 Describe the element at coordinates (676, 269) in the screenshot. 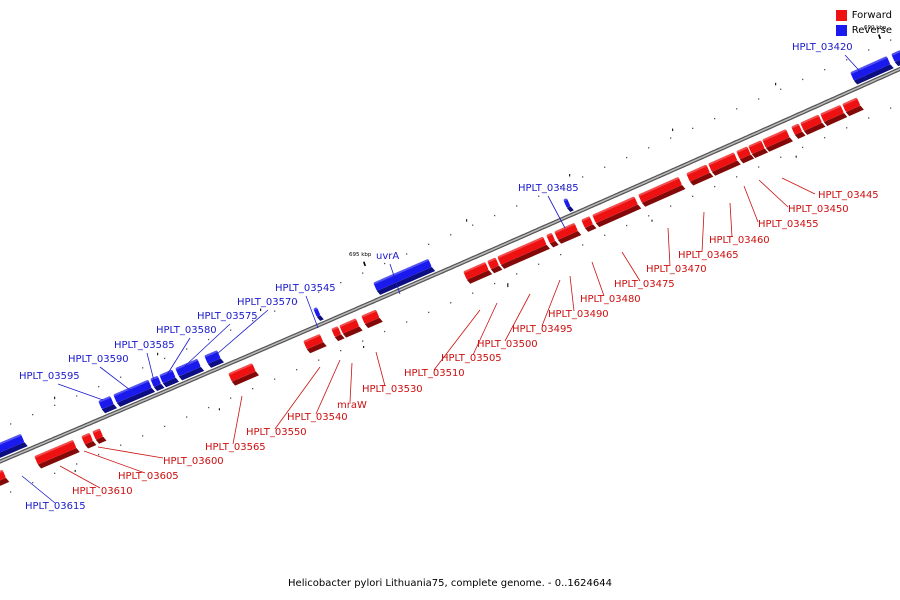

I see `gene-label: HPLT_03470` at that location.